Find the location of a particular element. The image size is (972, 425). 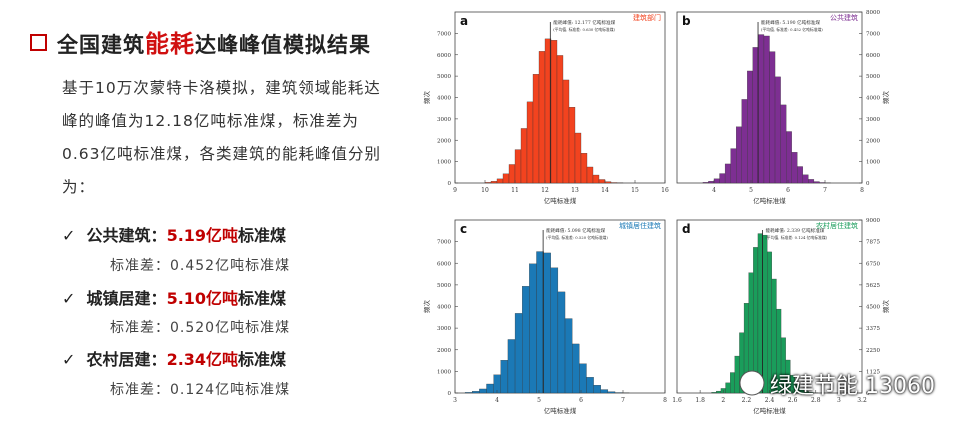

title-box is located at coordinates (38, 42).